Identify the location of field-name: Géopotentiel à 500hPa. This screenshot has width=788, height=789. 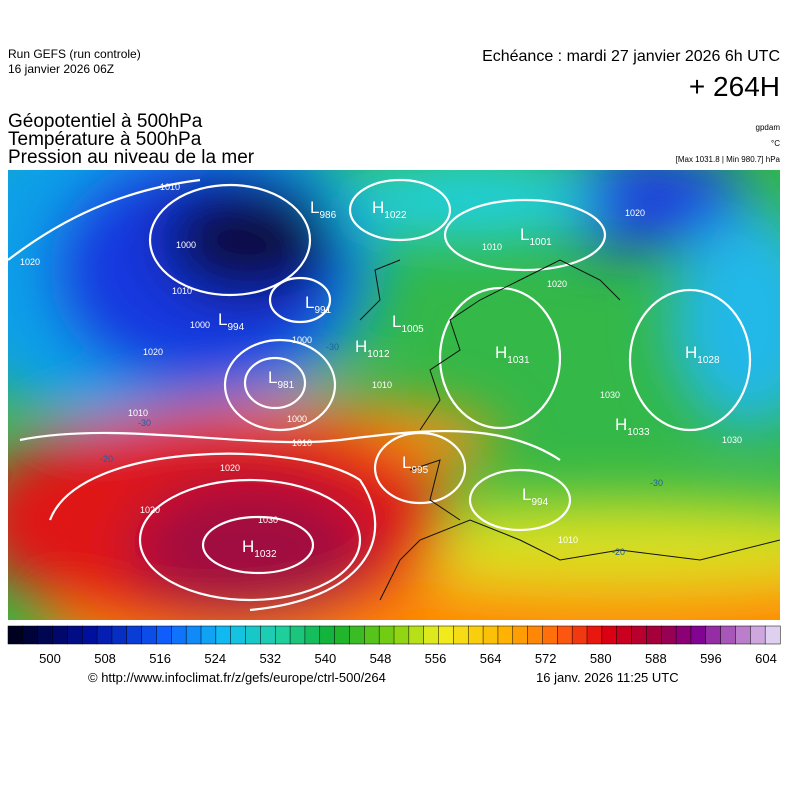
(105, 121).